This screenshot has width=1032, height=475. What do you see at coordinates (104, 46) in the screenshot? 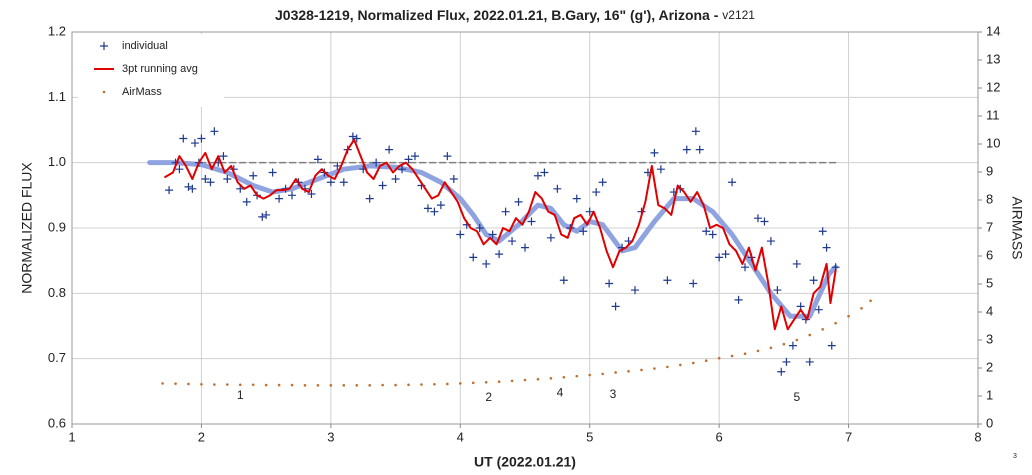
I see `legend-swatch` at bounding box center [104, 46].